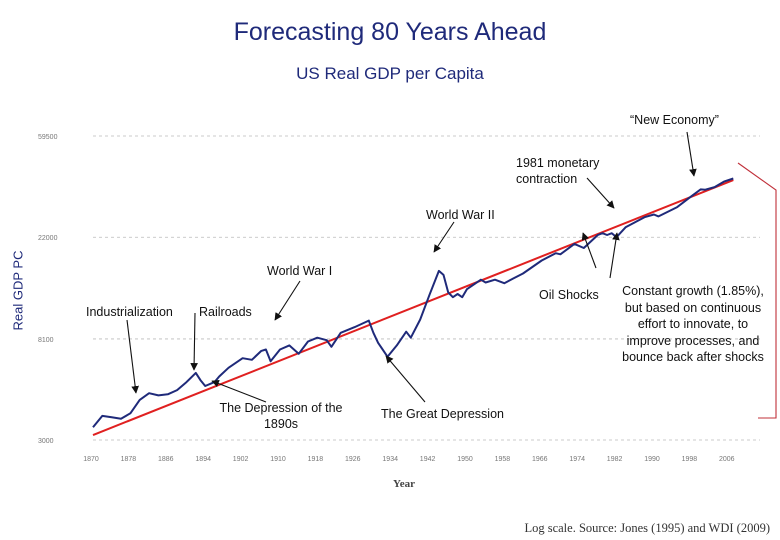 This screenshot has height=540, width=780. Describe the element at coordinates (239, 391) in the screenshot. I see `arrow-depression-1890s` at that location.